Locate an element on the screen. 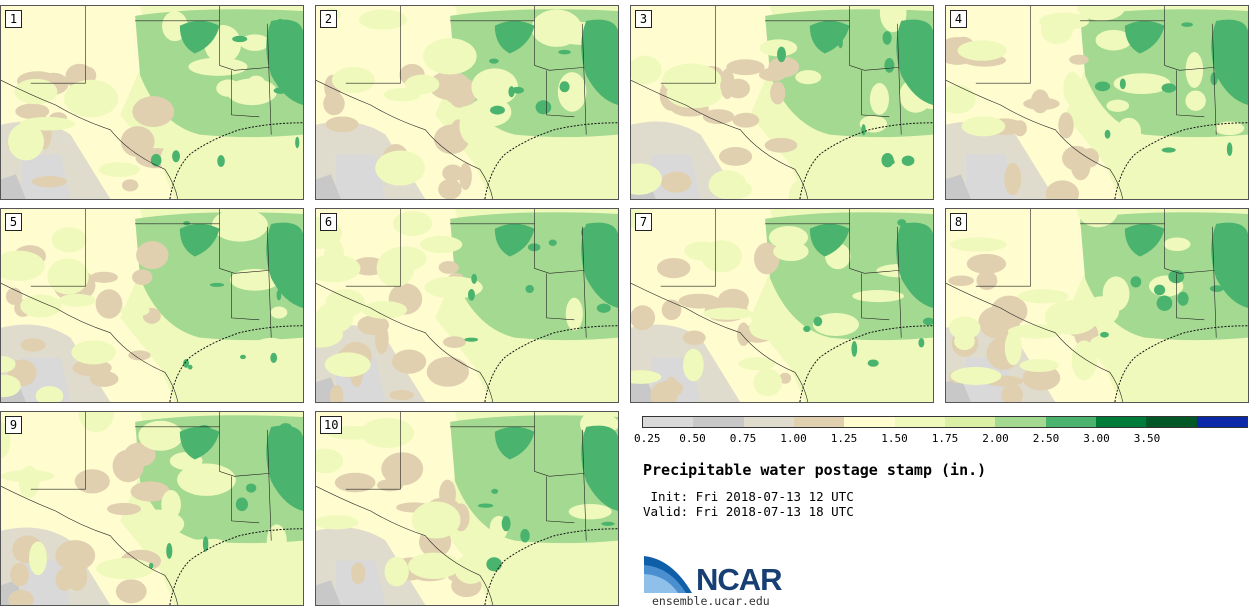  init-time: Init: Fri 2018-07-13 12 UTC is located at coordinates (748, 496).